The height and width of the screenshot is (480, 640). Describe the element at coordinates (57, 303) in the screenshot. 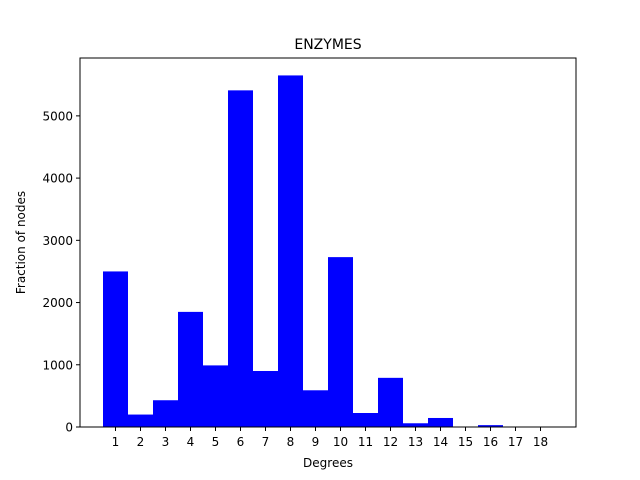

I see `y-tick-label: 2000` at that location.